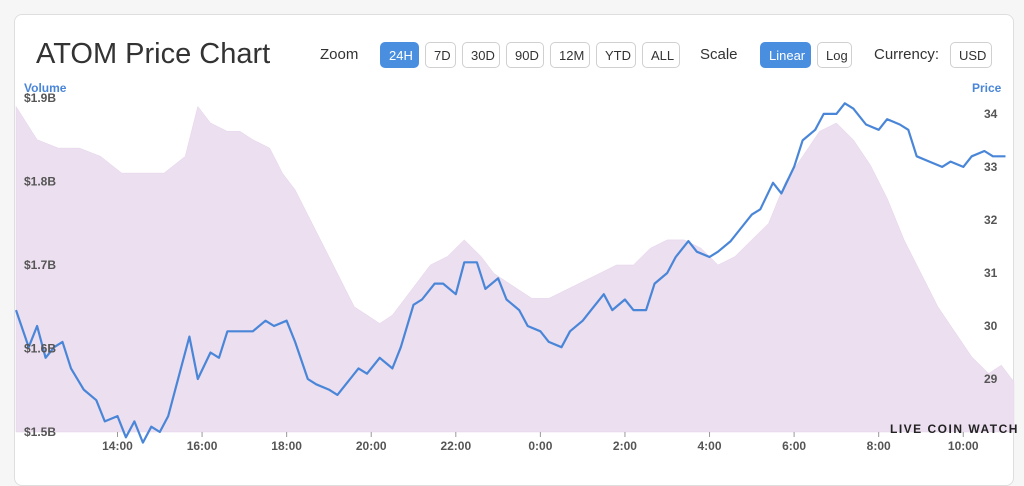  I want to click on zoom-option-button: 90D, so click(525, 55).